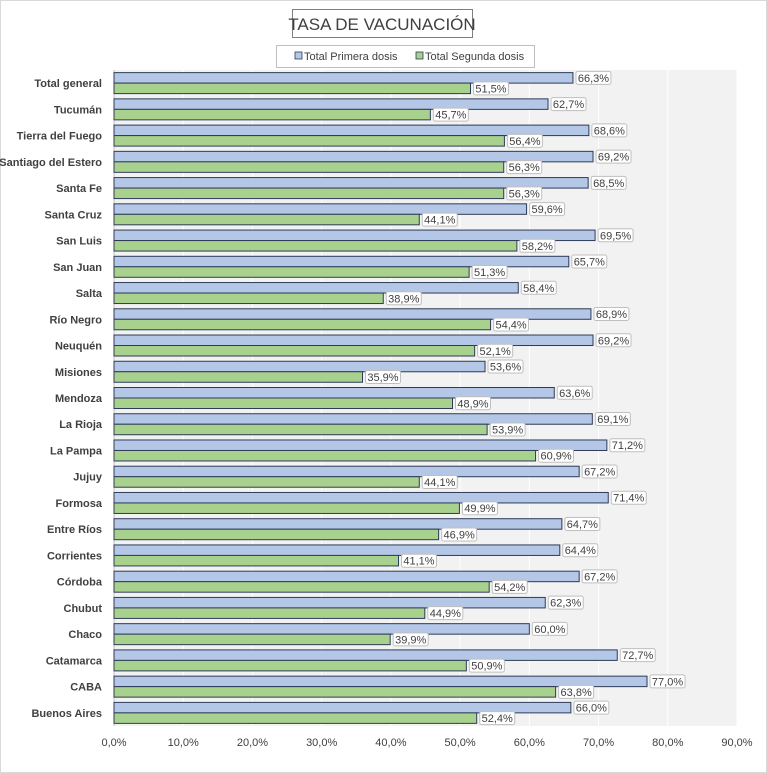  Describe the element at coordinates (74, 661) in the screenshot. I see `category-label: Catamarca` at that location.